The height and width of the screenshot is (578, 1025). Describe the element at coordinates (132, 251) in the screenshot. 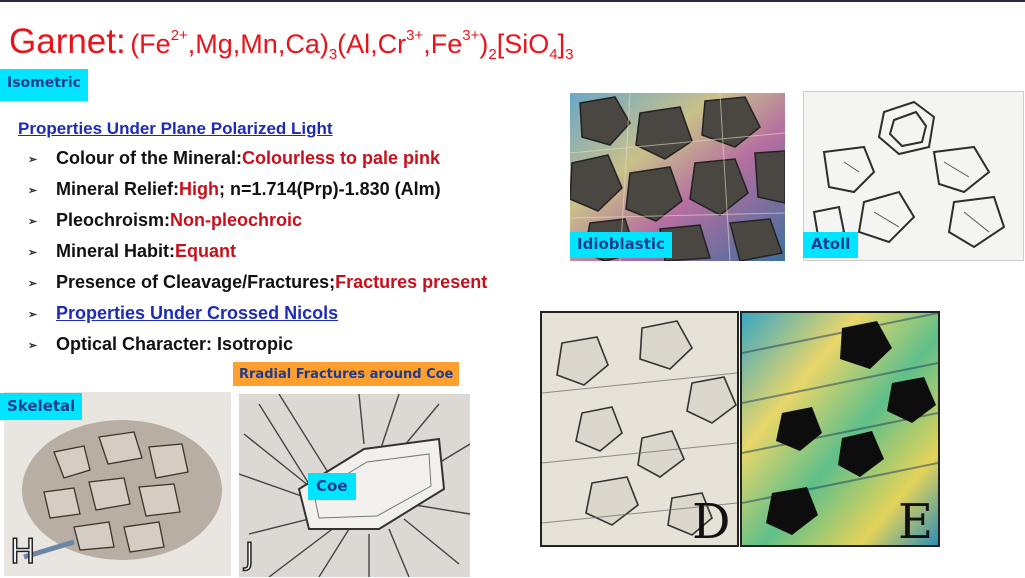

I see `list-item: ➢ Mineral Habit: Equant` at that location.